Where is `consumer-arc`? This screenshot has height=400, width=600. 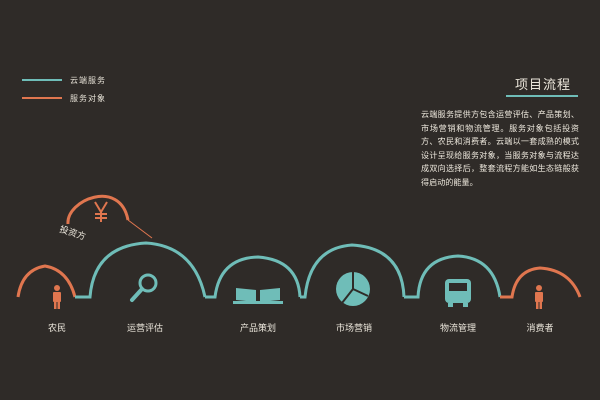
consumer-arc is located at coordinates (541, 282).